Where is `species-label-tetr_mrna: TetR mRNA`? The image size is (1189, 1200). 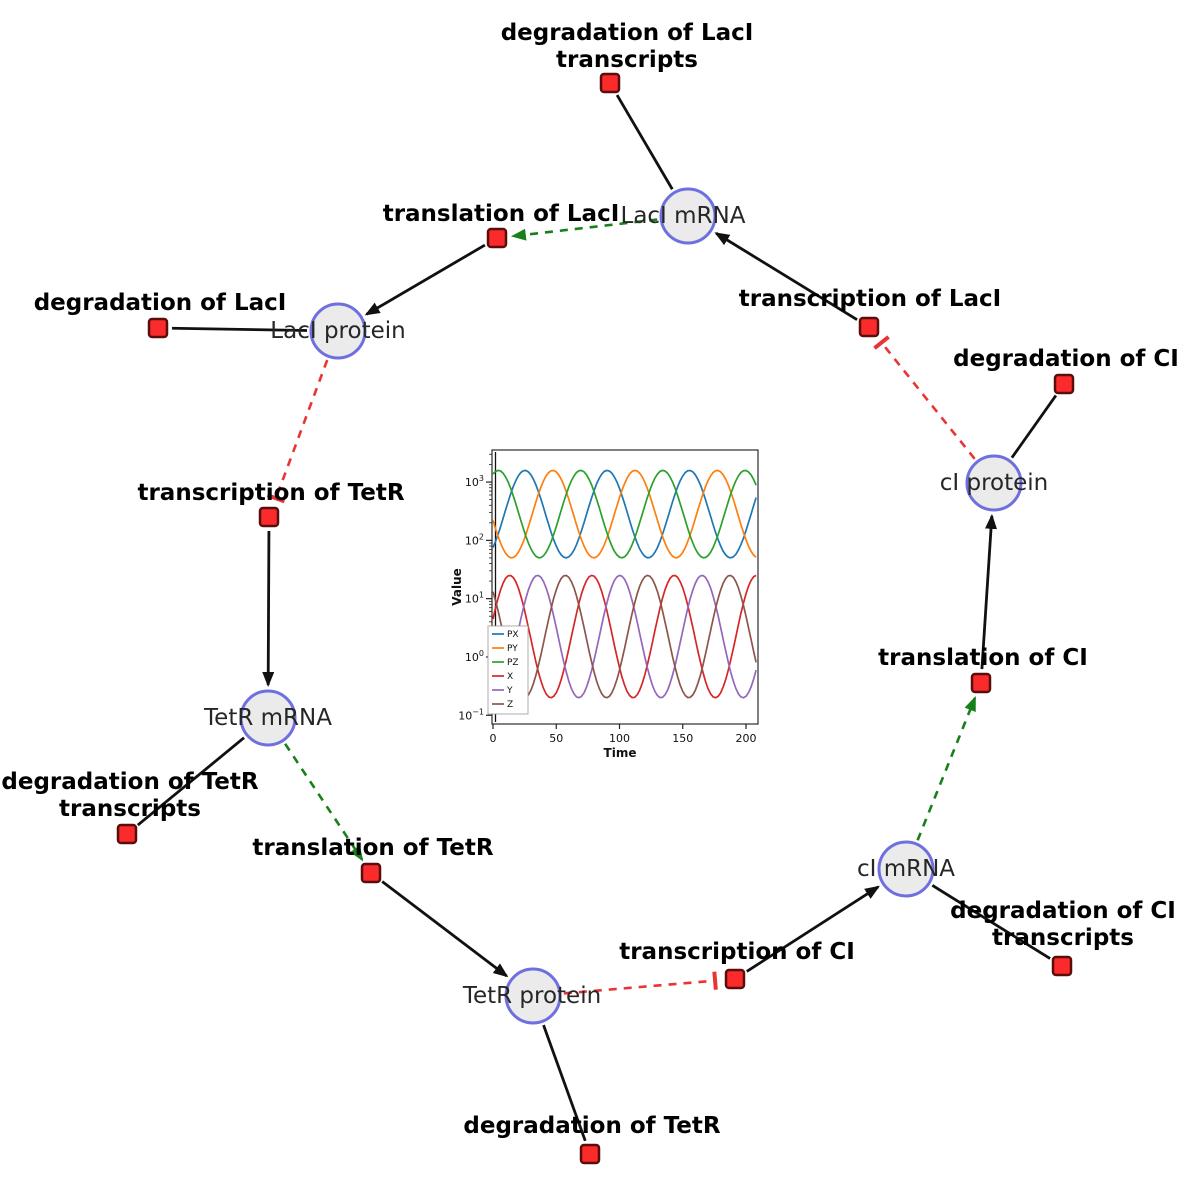 species-label-tetr_mrna: TetR mRNA is located at coordinates (267, 718).